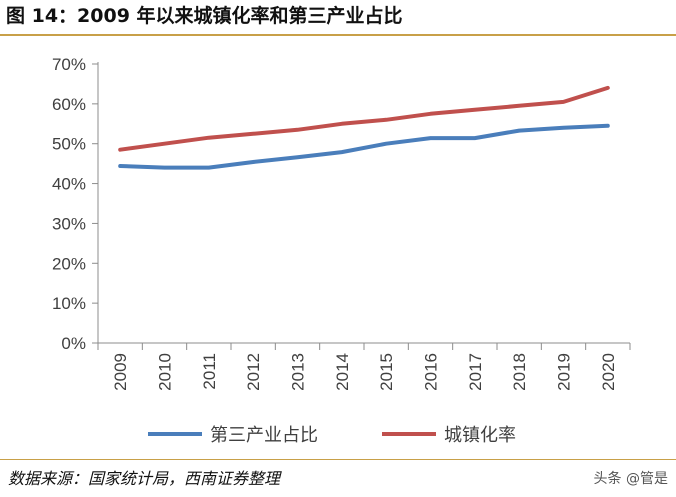  I want to click on x-tick-label: 2019, so click(564, 372).